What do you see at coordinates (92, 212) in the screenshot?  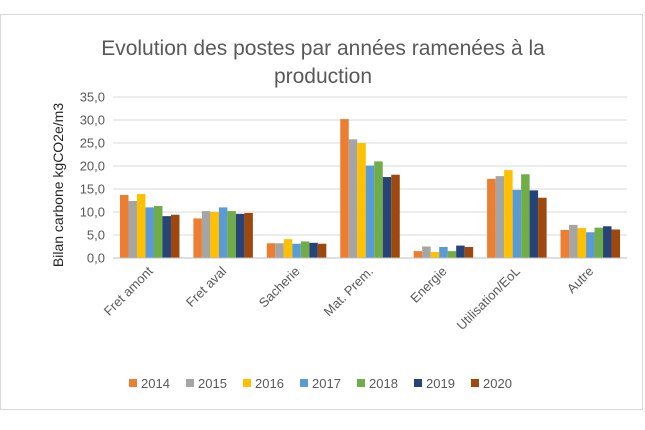 I see `y-tick-label: 10,0` at bounding box center [92, 212].